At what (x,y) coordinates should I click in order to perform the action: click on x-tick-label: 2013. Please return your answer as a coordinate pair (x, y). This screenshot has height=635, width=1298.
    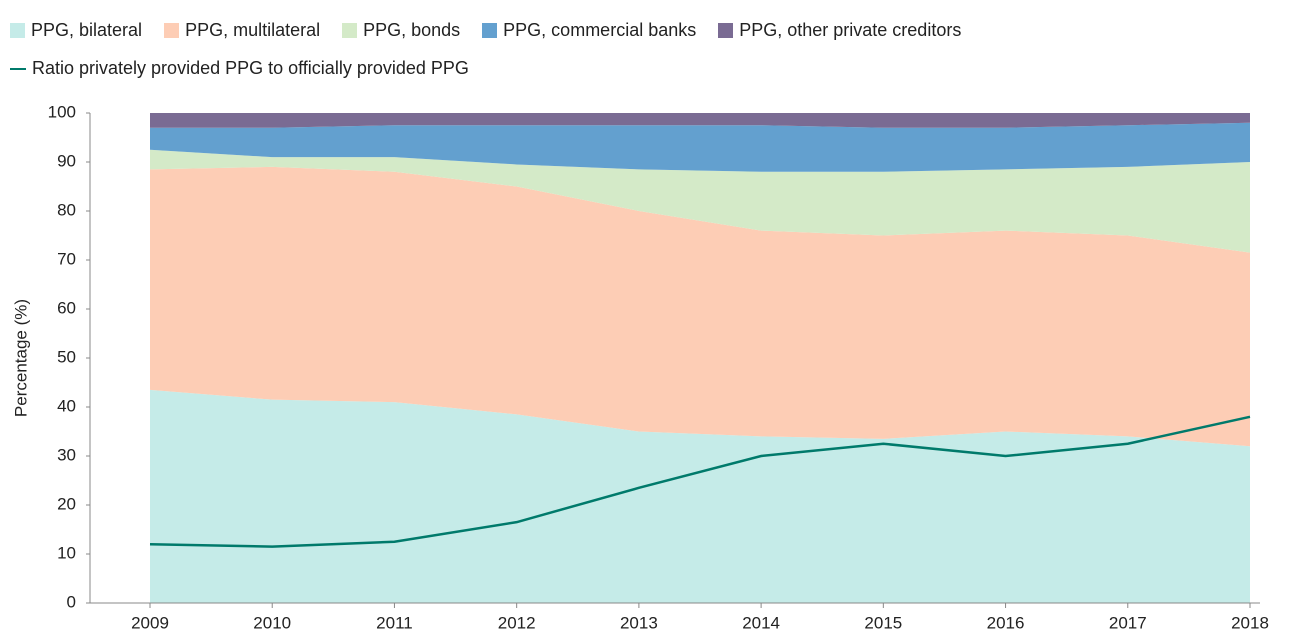
    Looking at the image, I should click on (639, 622).